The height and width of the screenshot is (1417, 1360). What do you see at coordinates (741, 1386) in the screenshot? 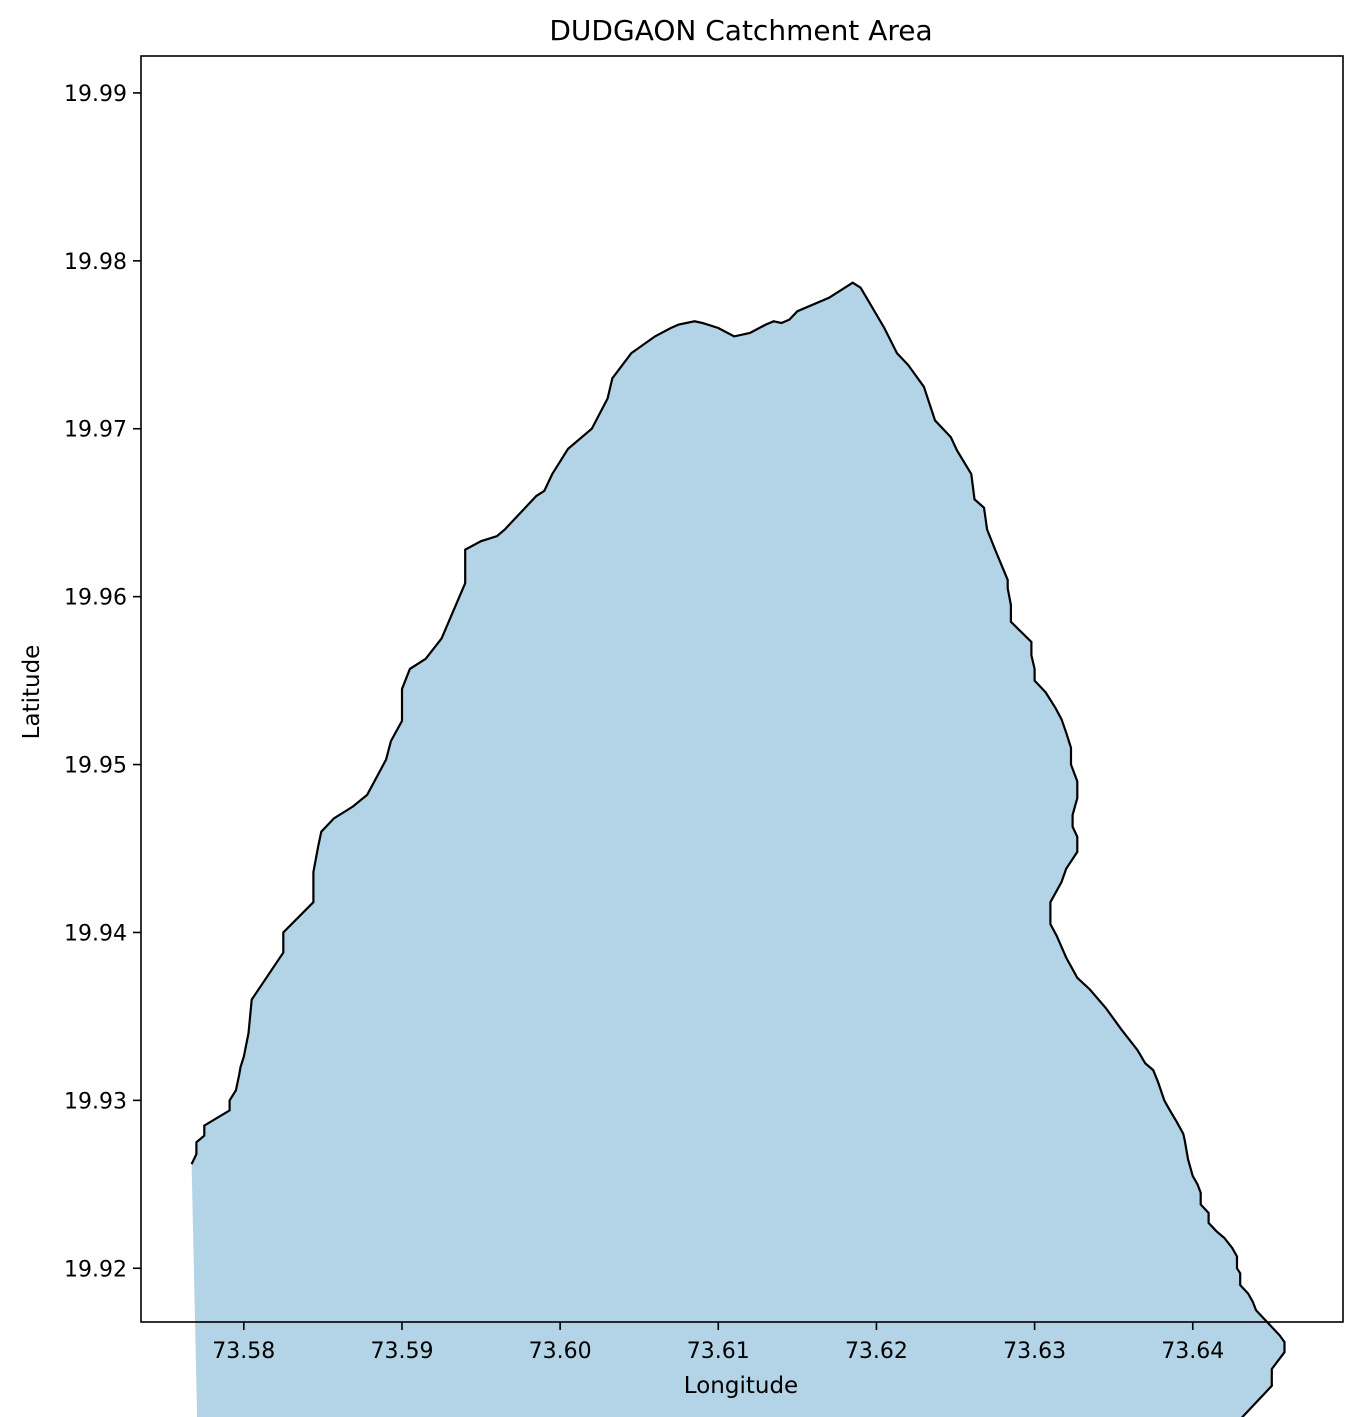
I see `x-axis-label: Longitude` at bounding box center [741, 1386].